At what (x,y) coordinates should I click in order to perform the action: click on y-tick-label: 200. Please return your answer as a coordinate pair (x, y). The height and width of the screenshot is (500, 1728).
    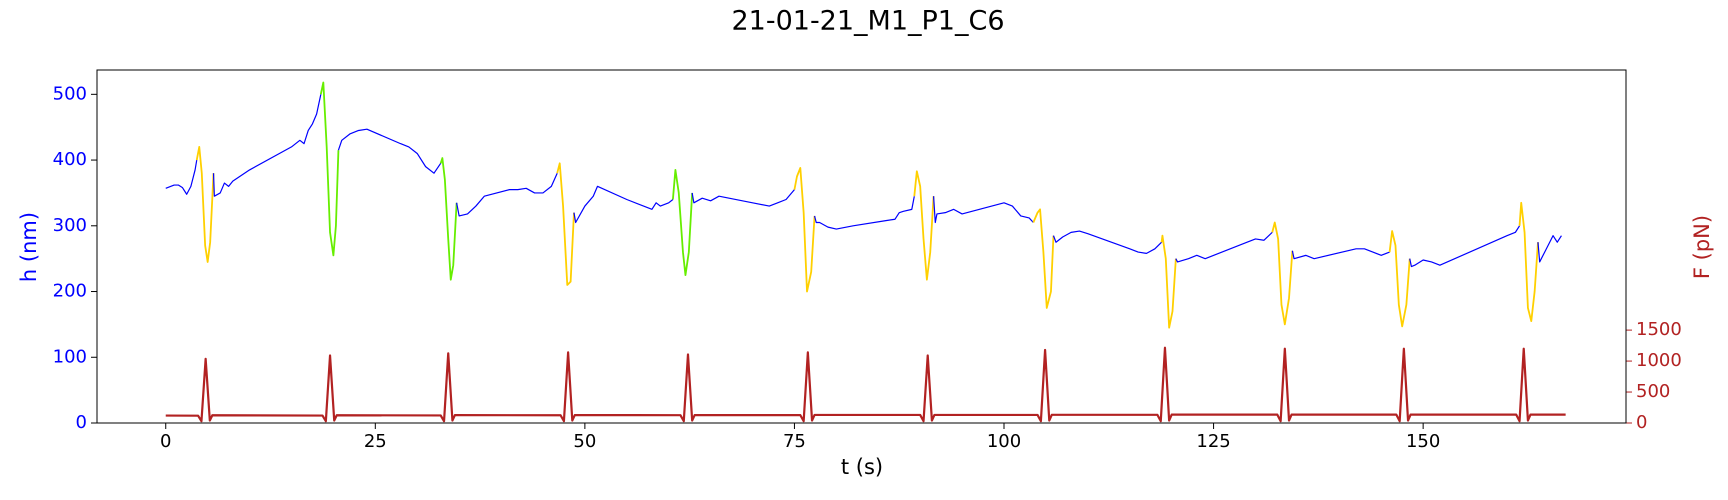
    Looking at the image, I should click on (70, 291).